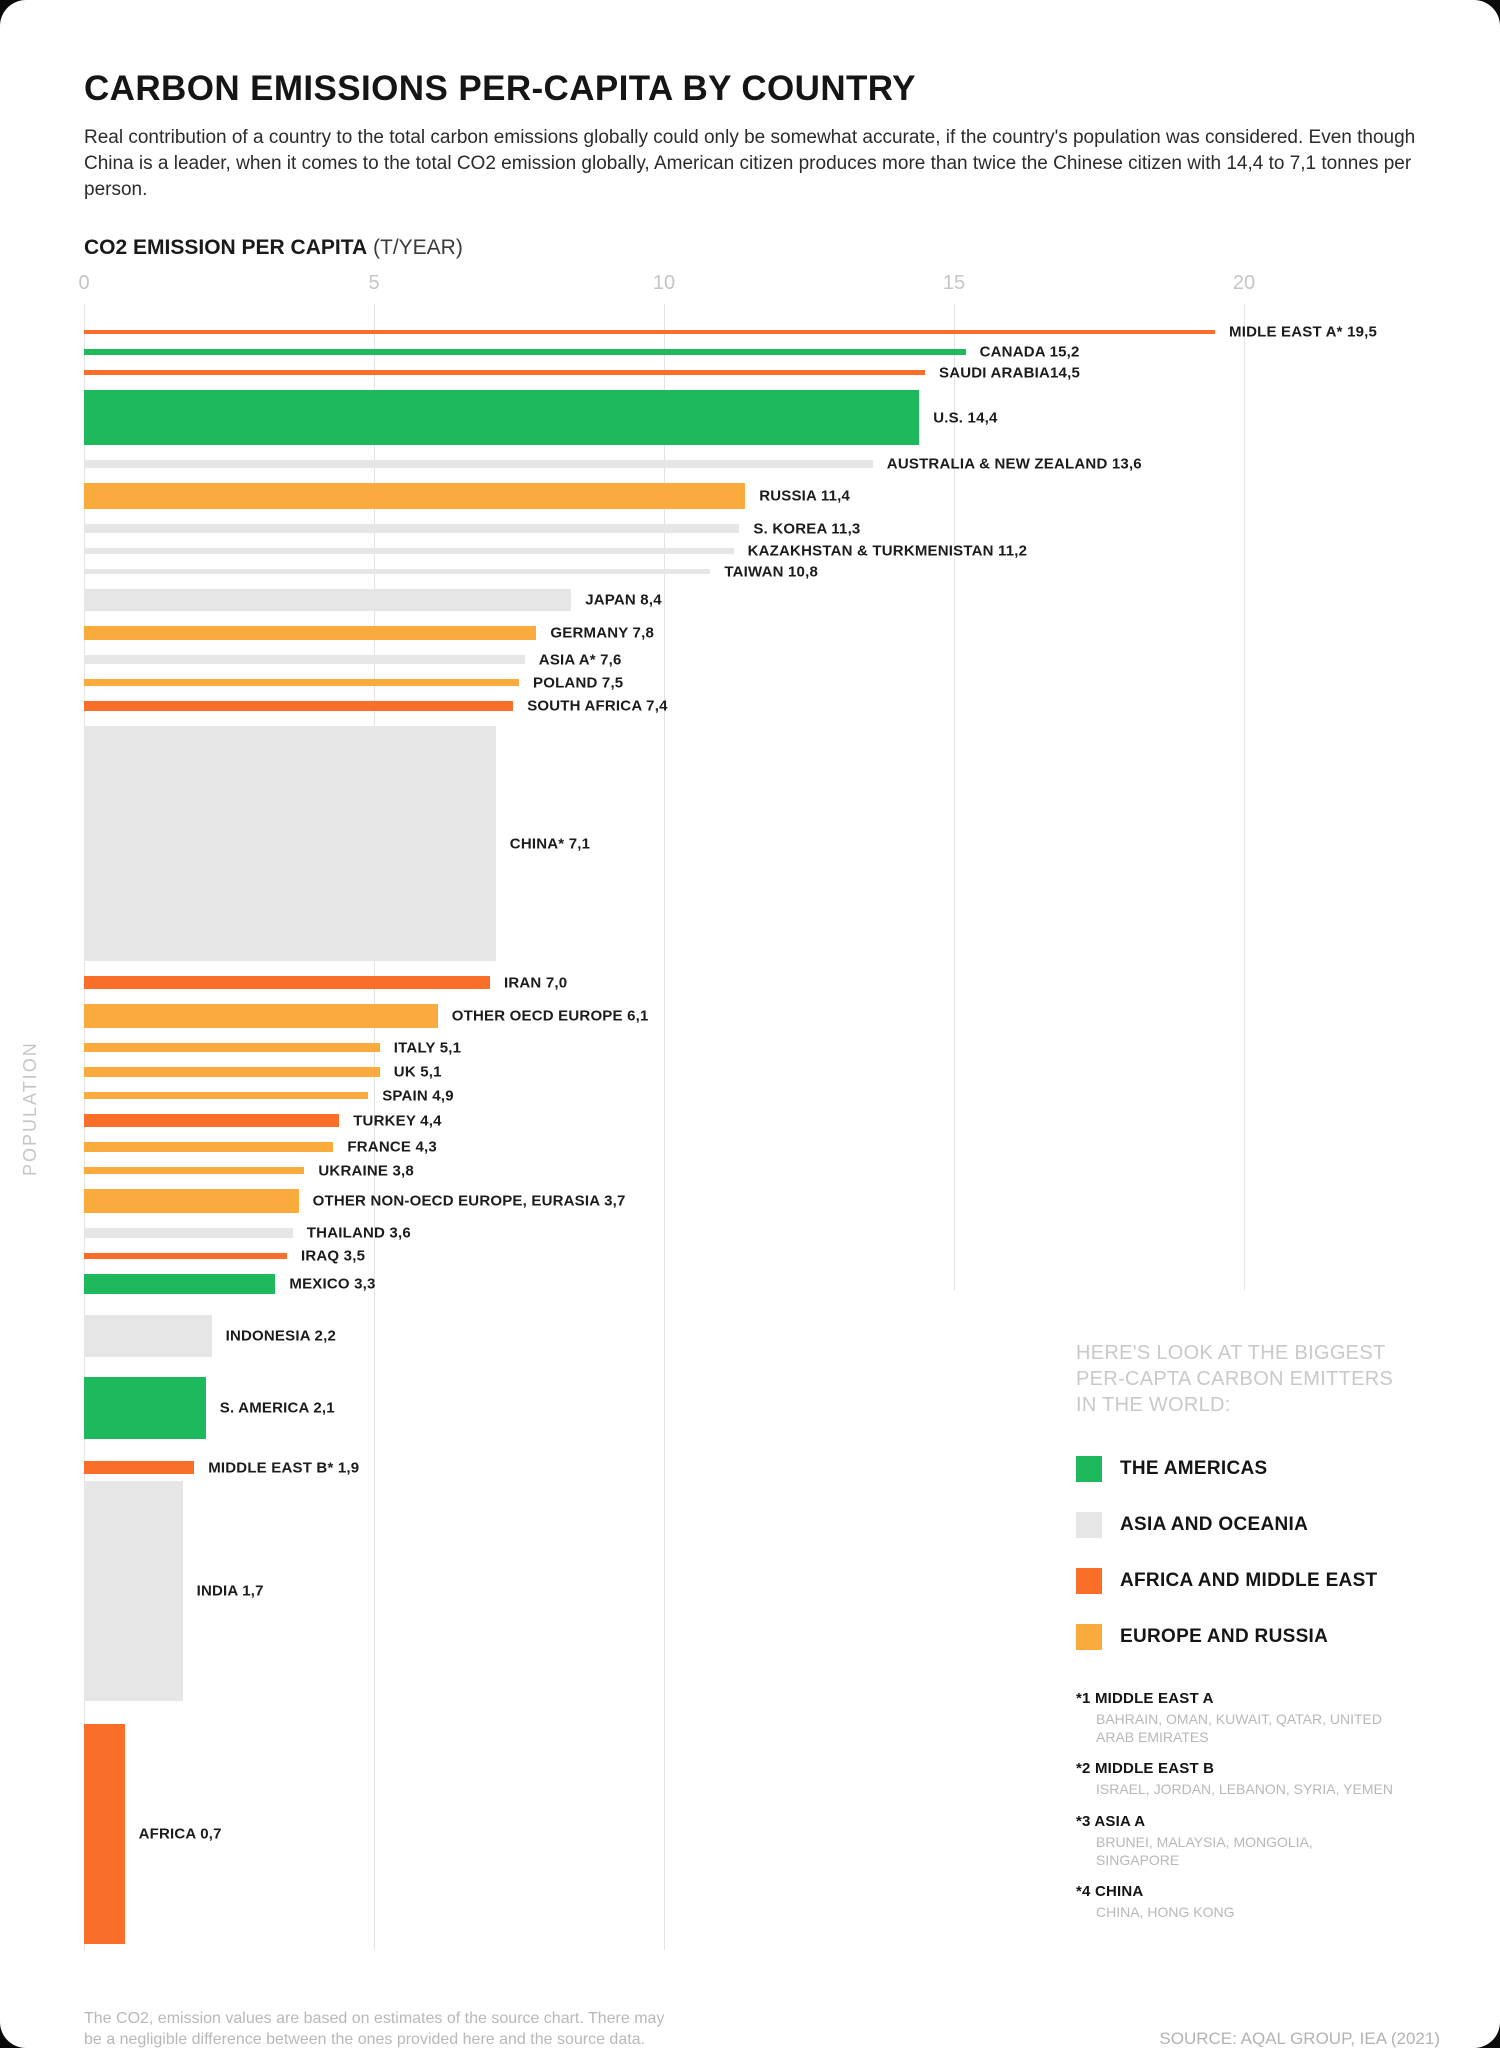  Describe the element at coordinates (1014, 464) in the screenshot. I see `bar-label-australia-new-zealand-13-6: AUSTRALIA & NEW ZEALAND 13,6` at that location.